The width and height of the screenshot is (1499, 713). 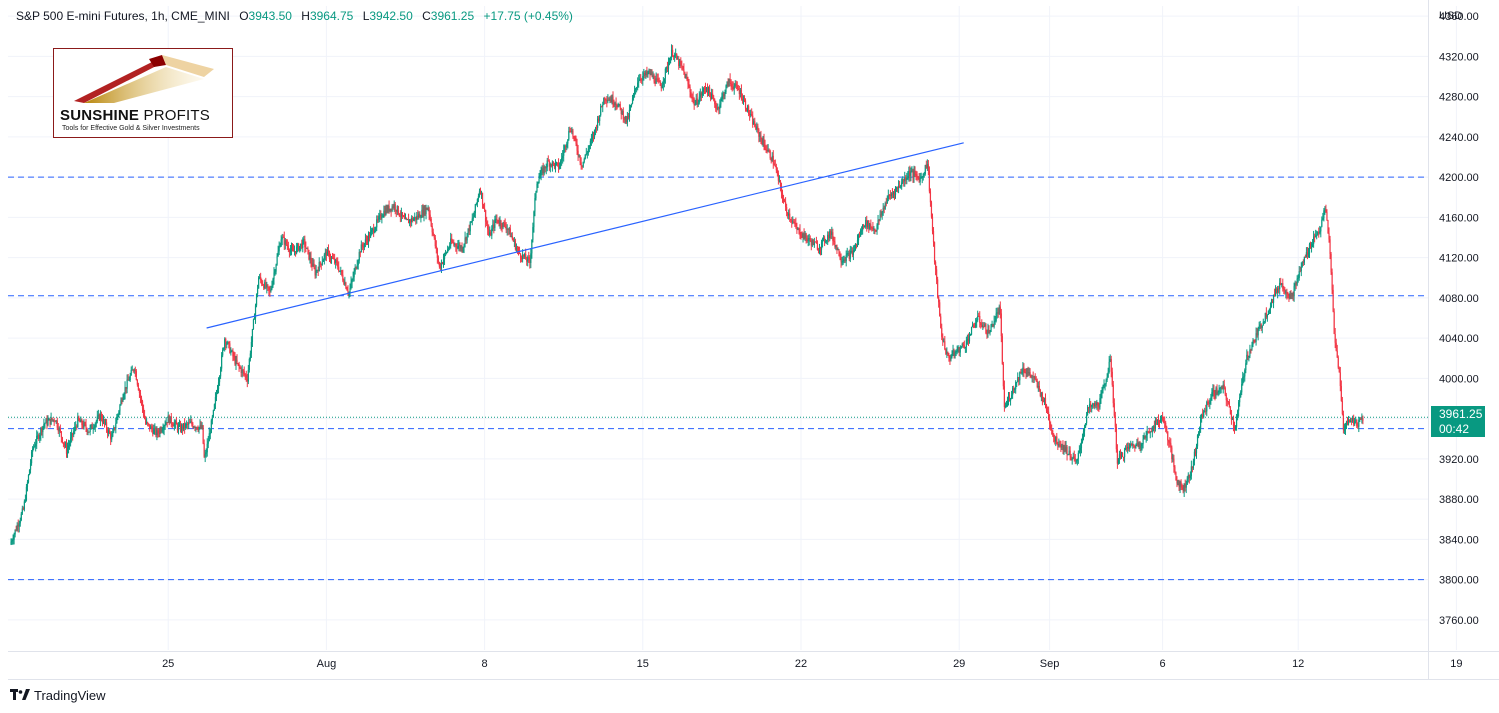 I want to click on trendline, so click(x=585, y=235).